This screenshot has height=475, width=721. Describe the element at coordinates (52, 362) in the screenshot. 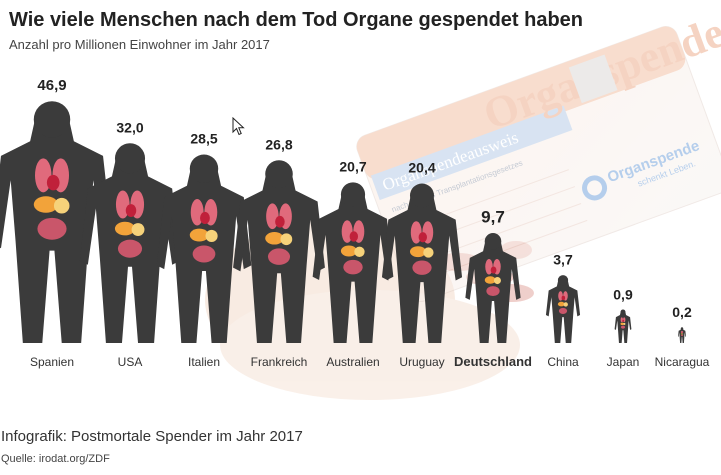

I see `category-label: Spanien` at that location.